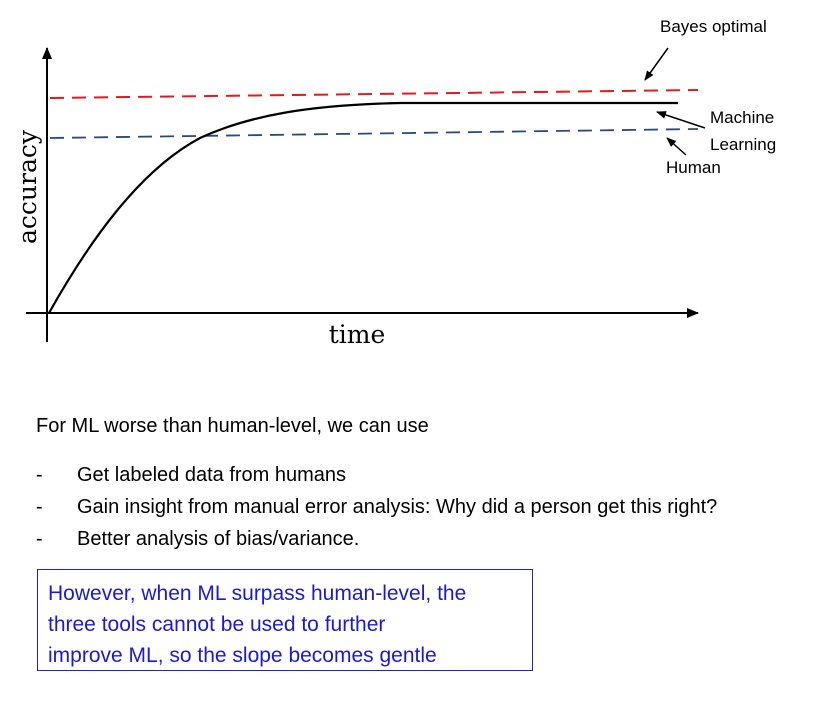 This screenshot has height=701, width=820. What do you see at coordinates (742, 117) in the screenshot?
I see `machine-learning-label-line1: Machine` at bounding box center [742, 117].